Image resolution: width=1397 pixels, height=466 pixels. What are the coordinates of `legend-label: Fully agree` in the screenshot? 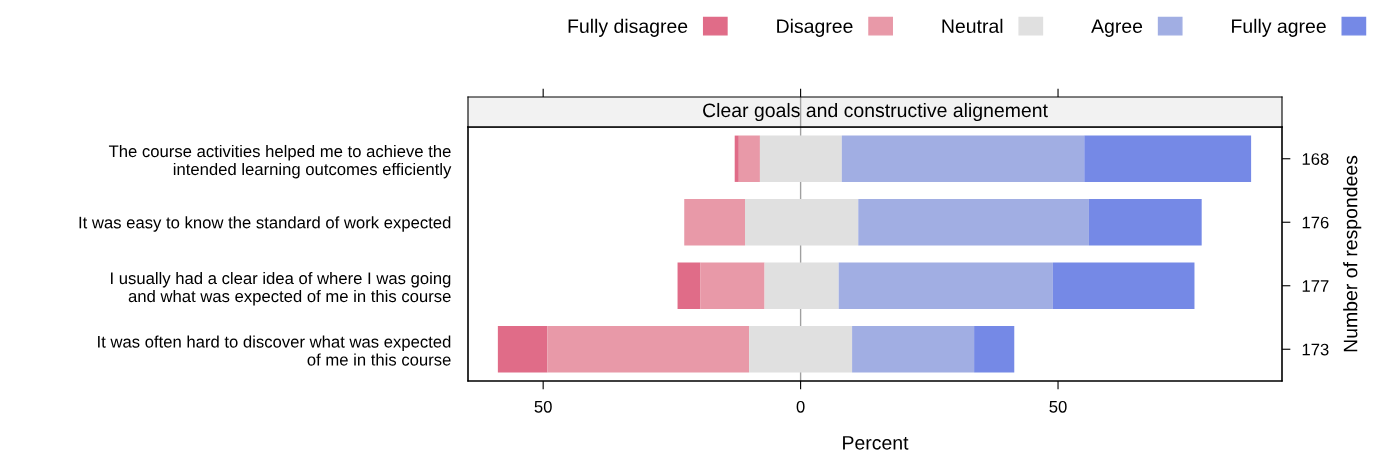 It's located at (1279, 27).